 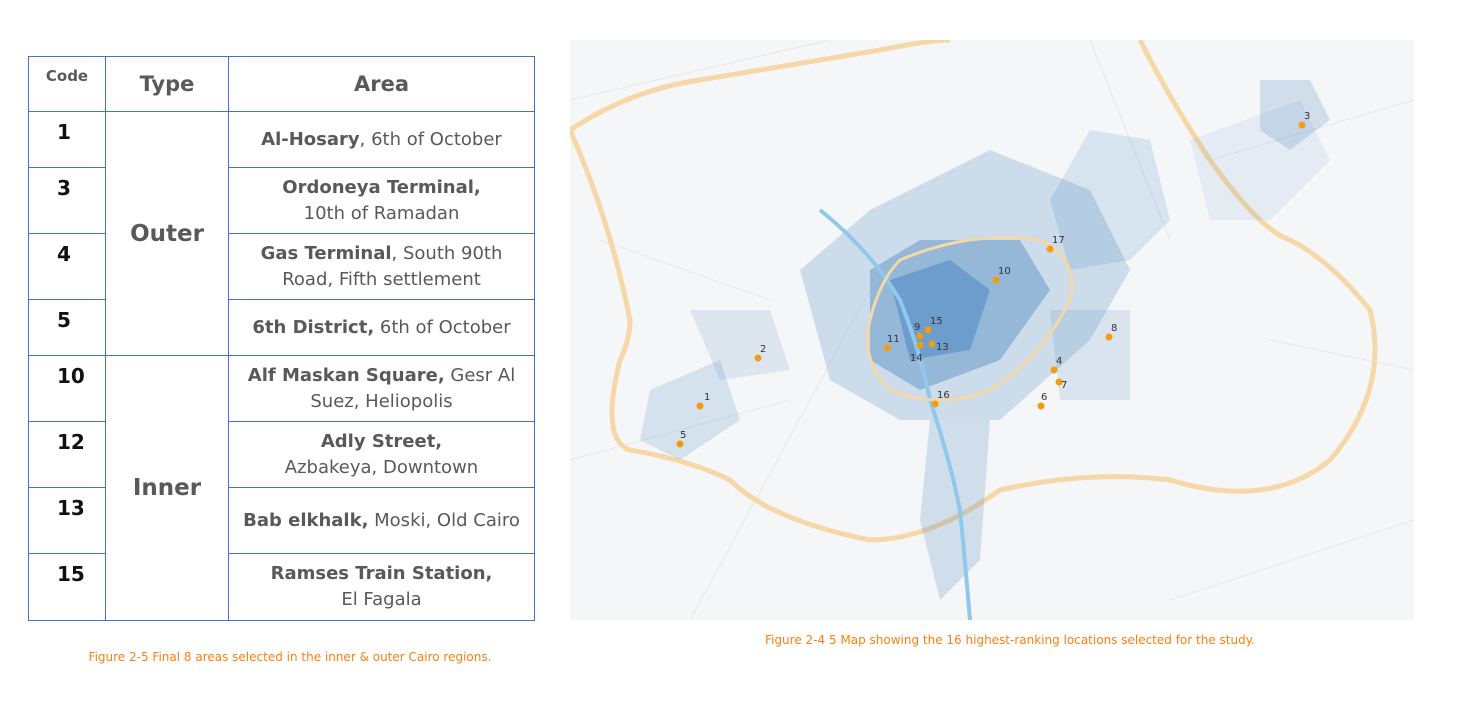 I want to click on location-label-14: 14, so click(x=916, y=358).